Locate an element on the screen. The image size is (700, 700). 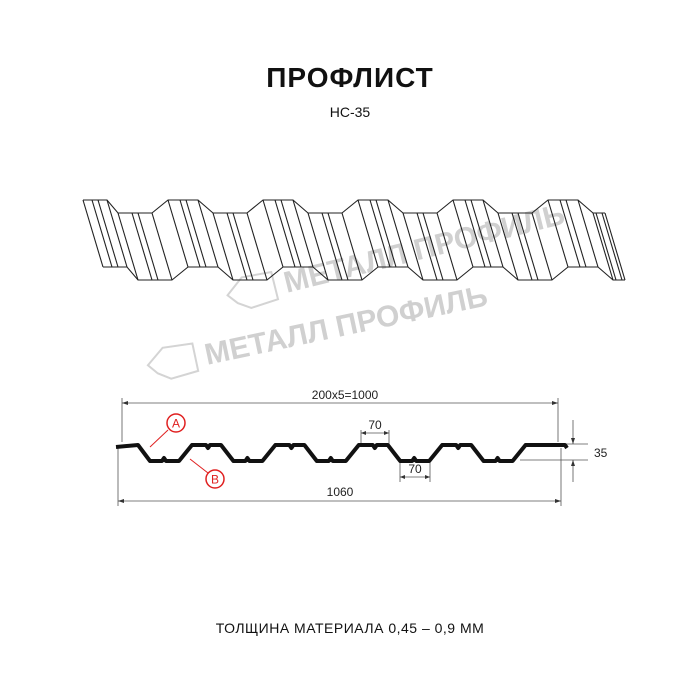
sheet-3d-view is located at coordinates (354, 240).